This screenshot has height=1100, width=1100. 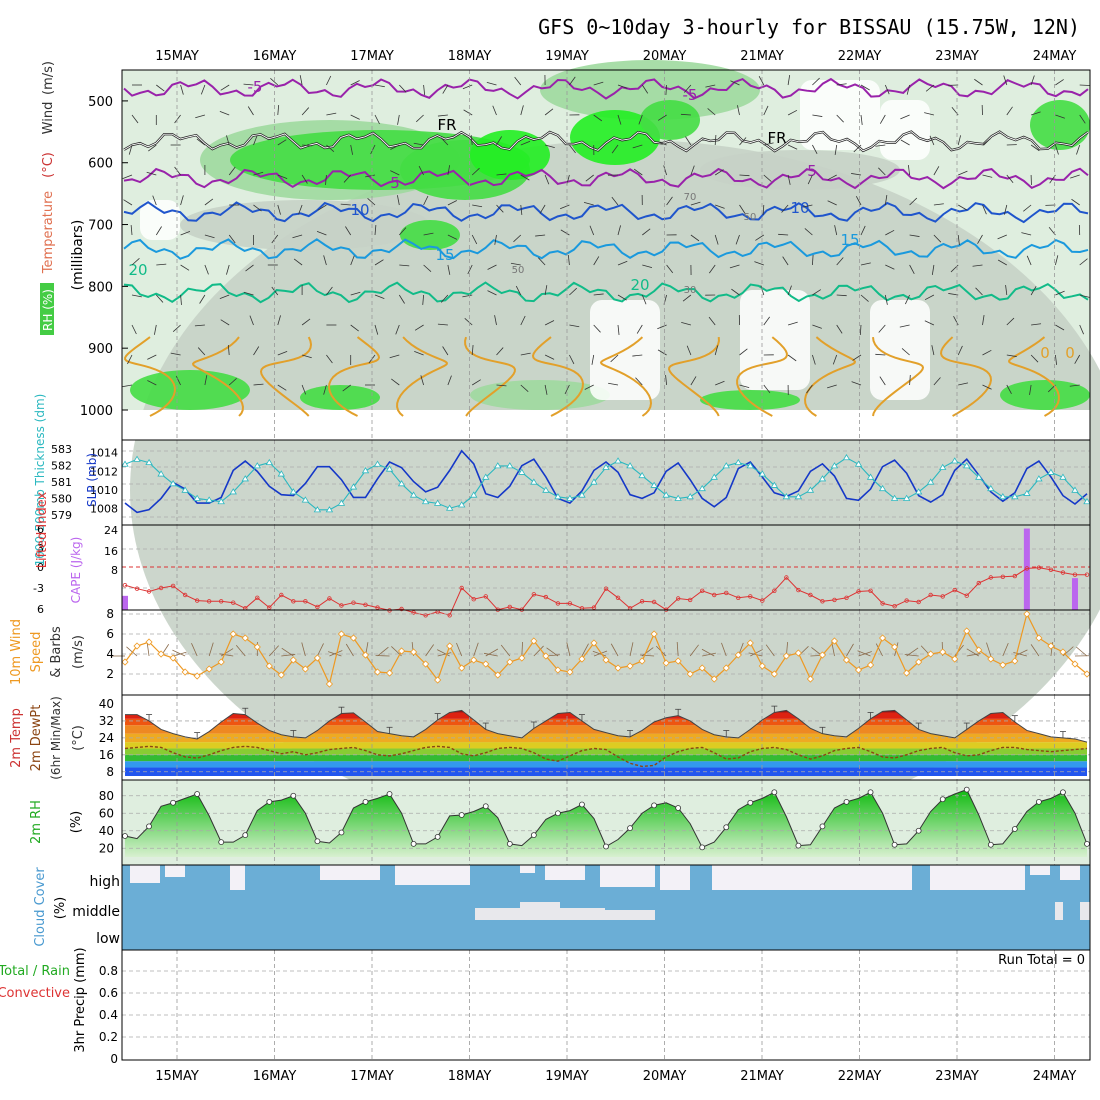 What do you see at coordinates (137, 270) in the screenshot?
I see `contour-label: 20` at bounding box center [137, 270].